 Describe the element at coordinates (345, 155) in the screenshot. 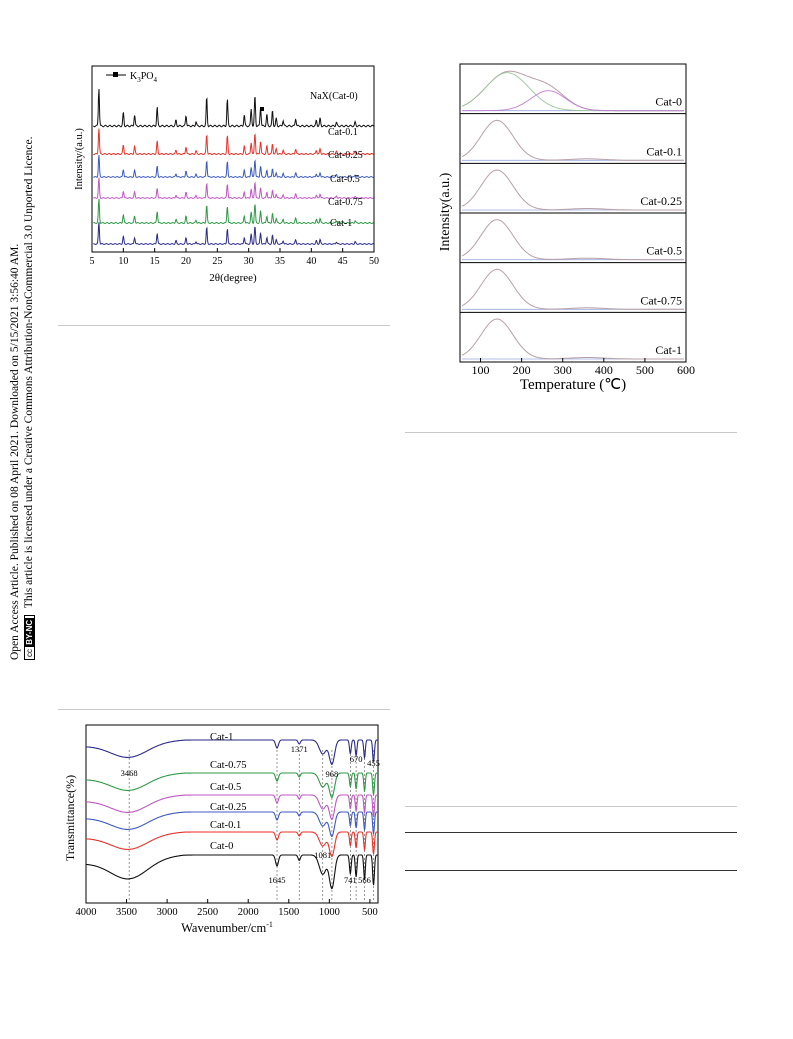

I see `xrd-series-label: Cat-0.25` at that location.